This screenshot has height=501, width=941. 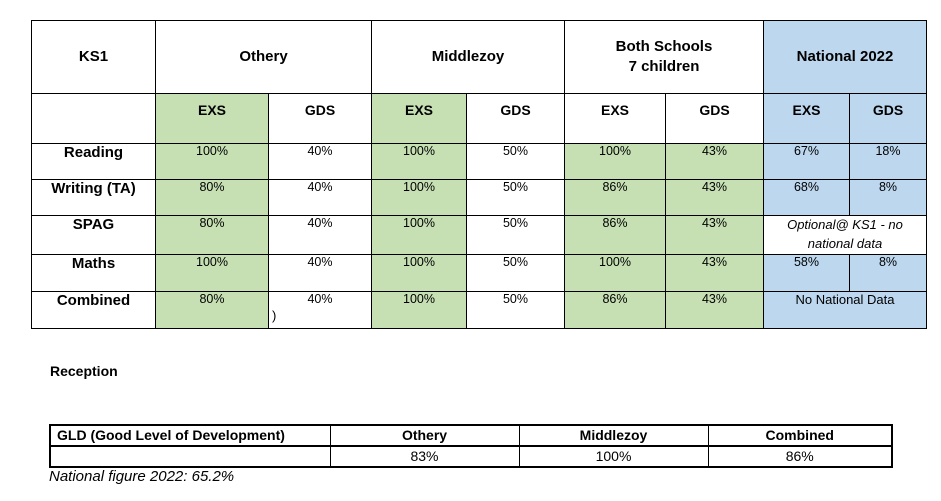 I want to click on both-schools-line1: Both Schools, so click(x=664, y=46).